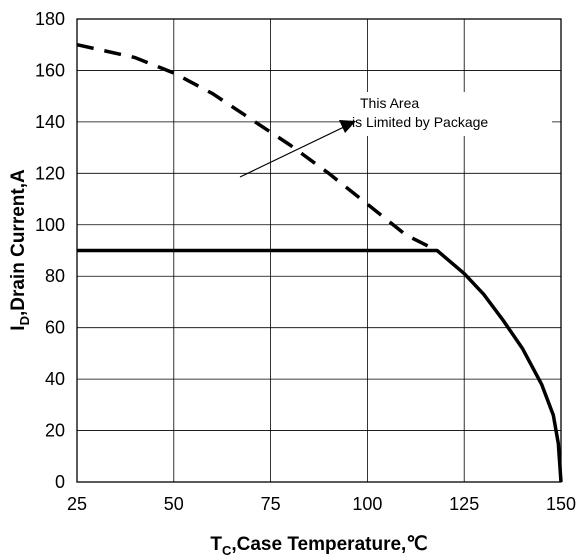 This screenshot has width=579, height=560. What do you see at coordinates (55, 379) in the screenshot?
I see `y-tick-label: 40` at bounding box center [55, 379].